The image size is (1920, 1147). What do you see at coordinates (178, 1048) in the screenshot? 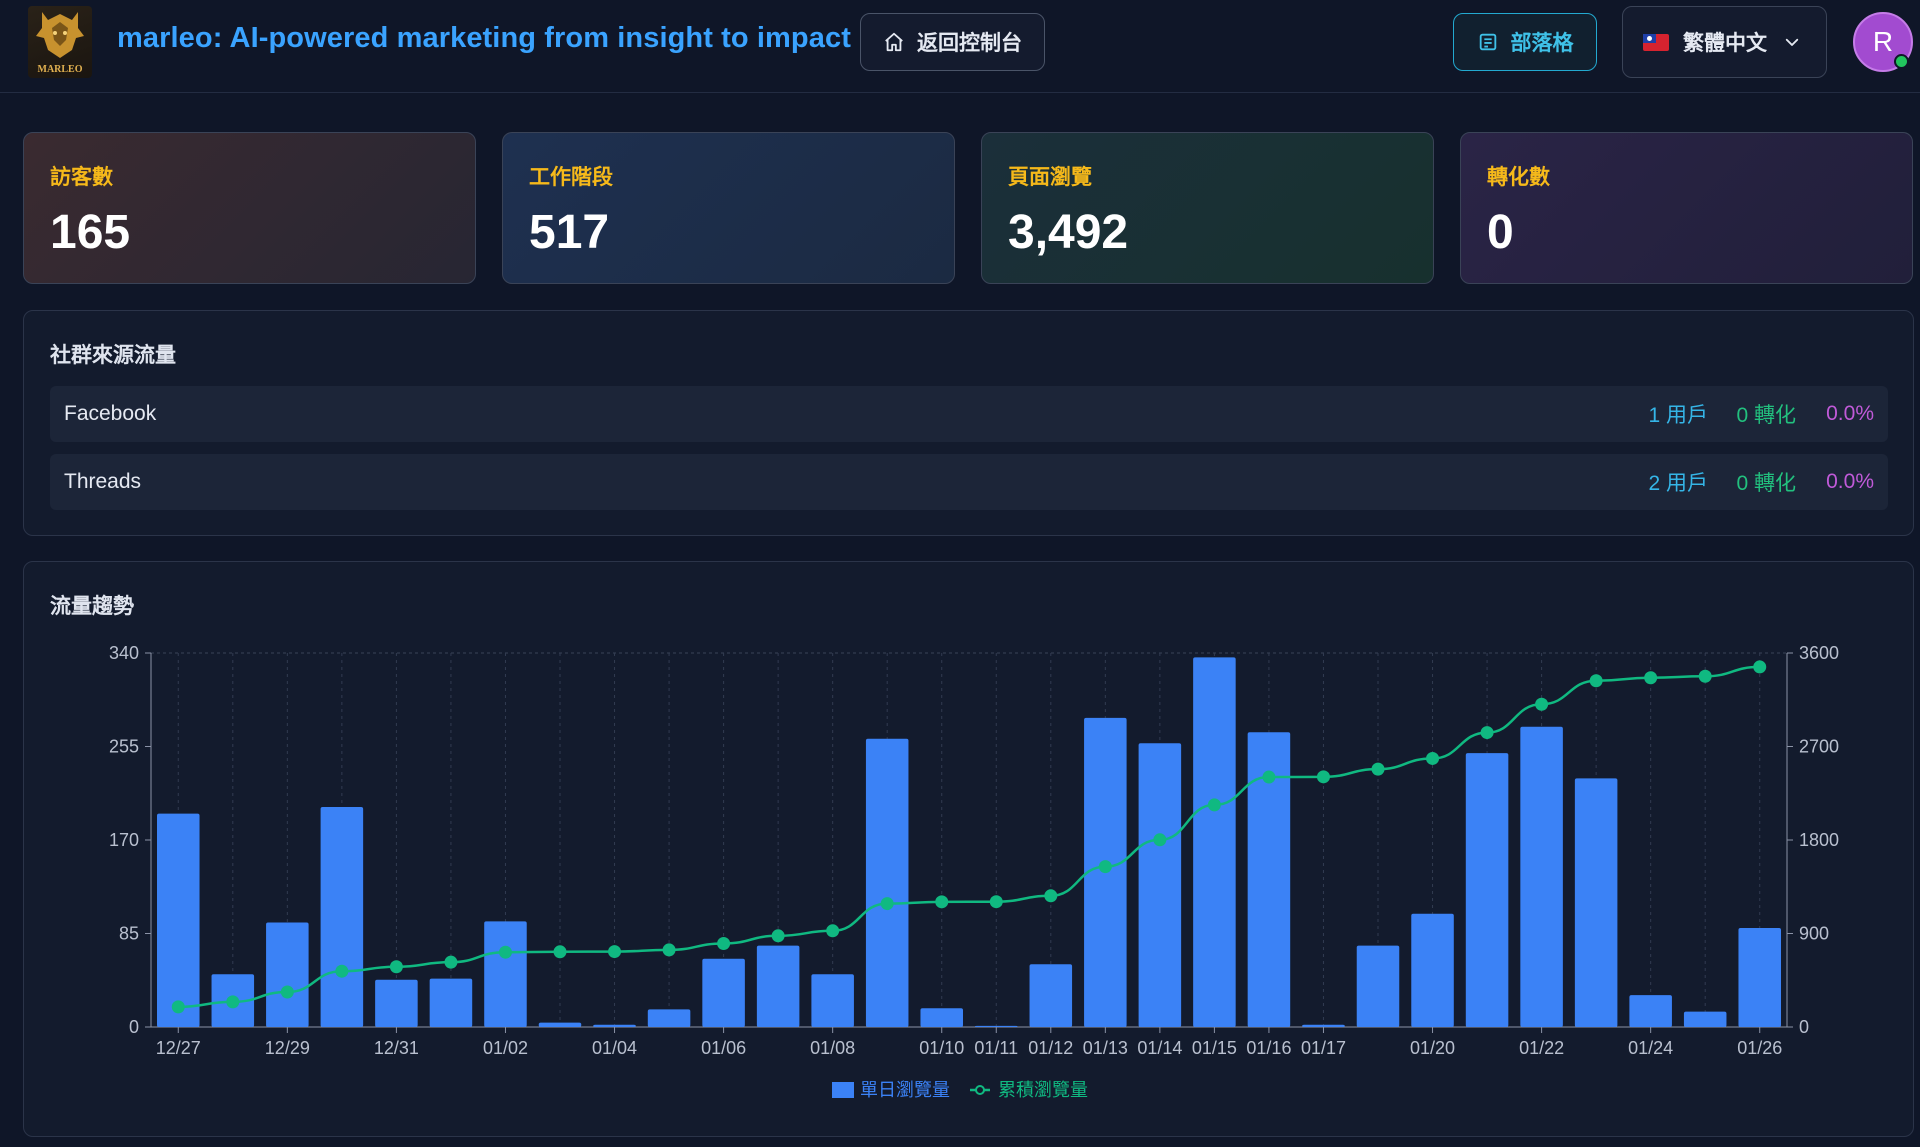
I see `x-tick-label: 12/27` at bounding box center [178, 1048].